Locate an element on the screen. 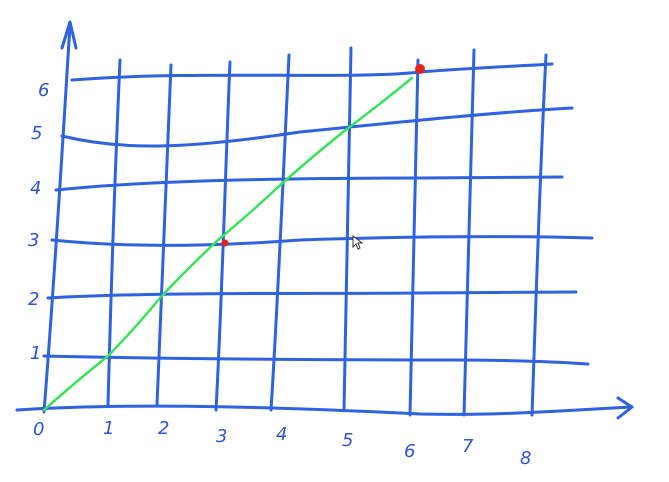 The width and height of the screenshot is (669, 482). y-tick-label: 3 is located at coordinates (33, 240).